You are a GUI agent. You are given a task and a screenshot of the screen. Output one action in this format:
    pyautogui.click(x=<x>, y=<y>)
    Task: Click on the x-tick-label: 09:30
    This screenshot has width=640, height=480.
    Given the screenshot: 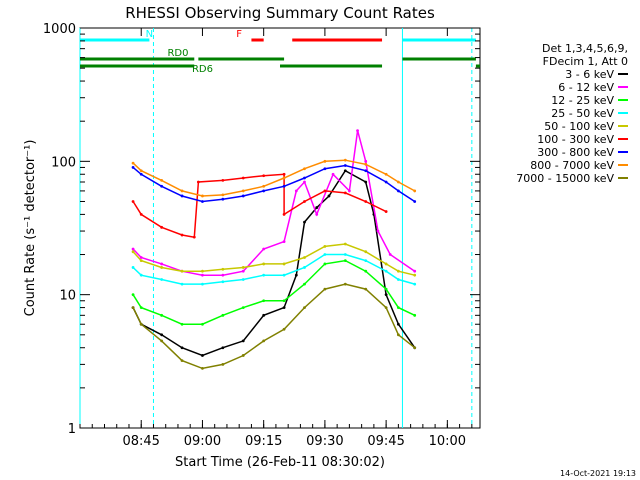 What is the action you would take?
    pyautogui.click(x=324, y=441)
    